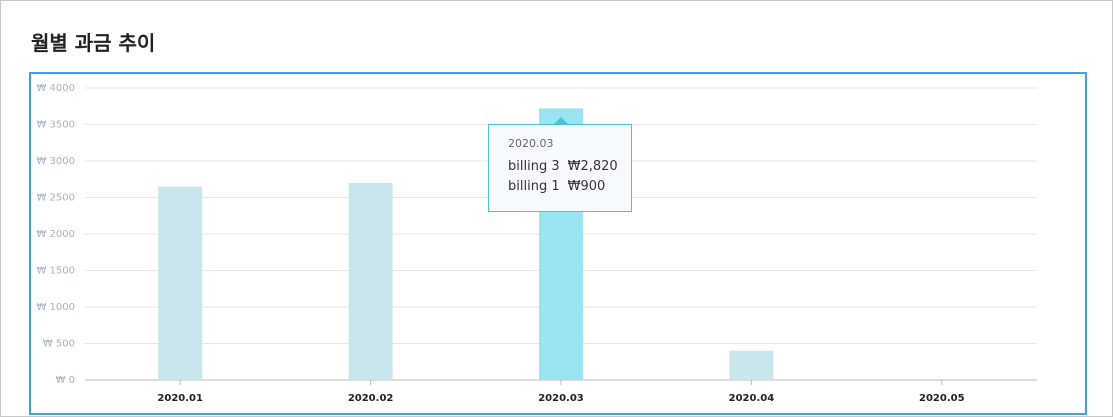  What do you see at coordinates (371, 398) in the screenshot?
I see `x-tick-label: 2020.02` at bounding box center [371, 398].